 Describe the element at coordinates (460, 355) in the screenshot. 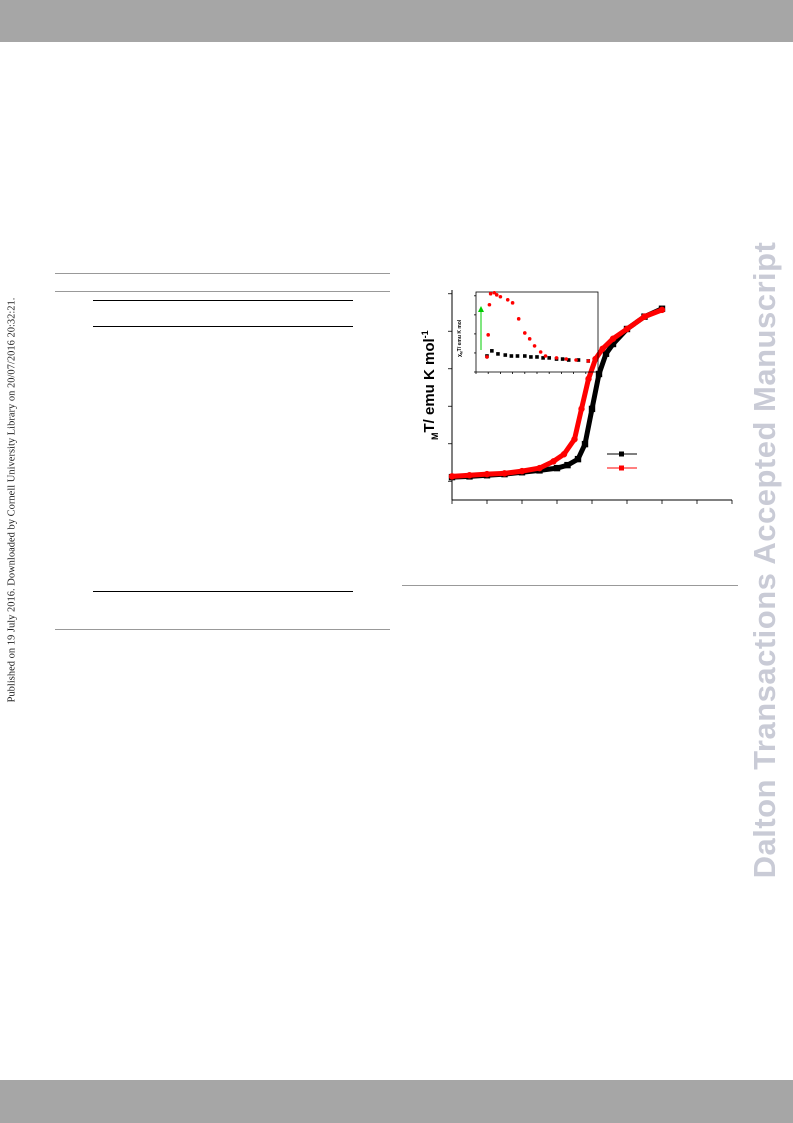

I see `inset-y-label-chi: χ` at that location.